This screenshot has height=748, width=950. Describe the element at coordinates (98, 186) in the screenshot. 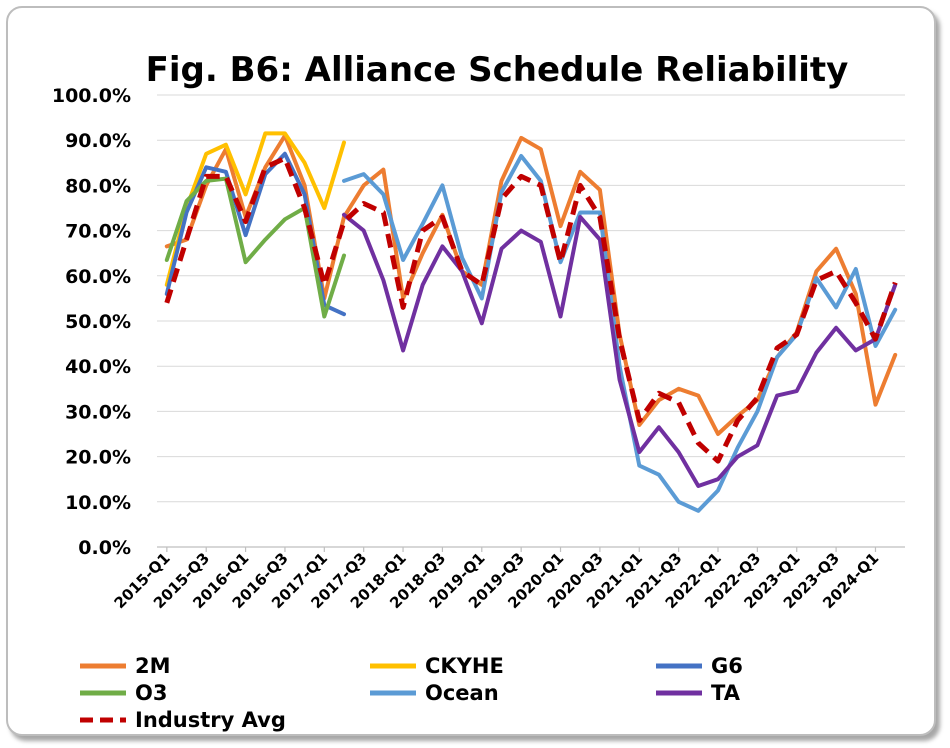

I see `y-tick-label: 80.0%` at that location.